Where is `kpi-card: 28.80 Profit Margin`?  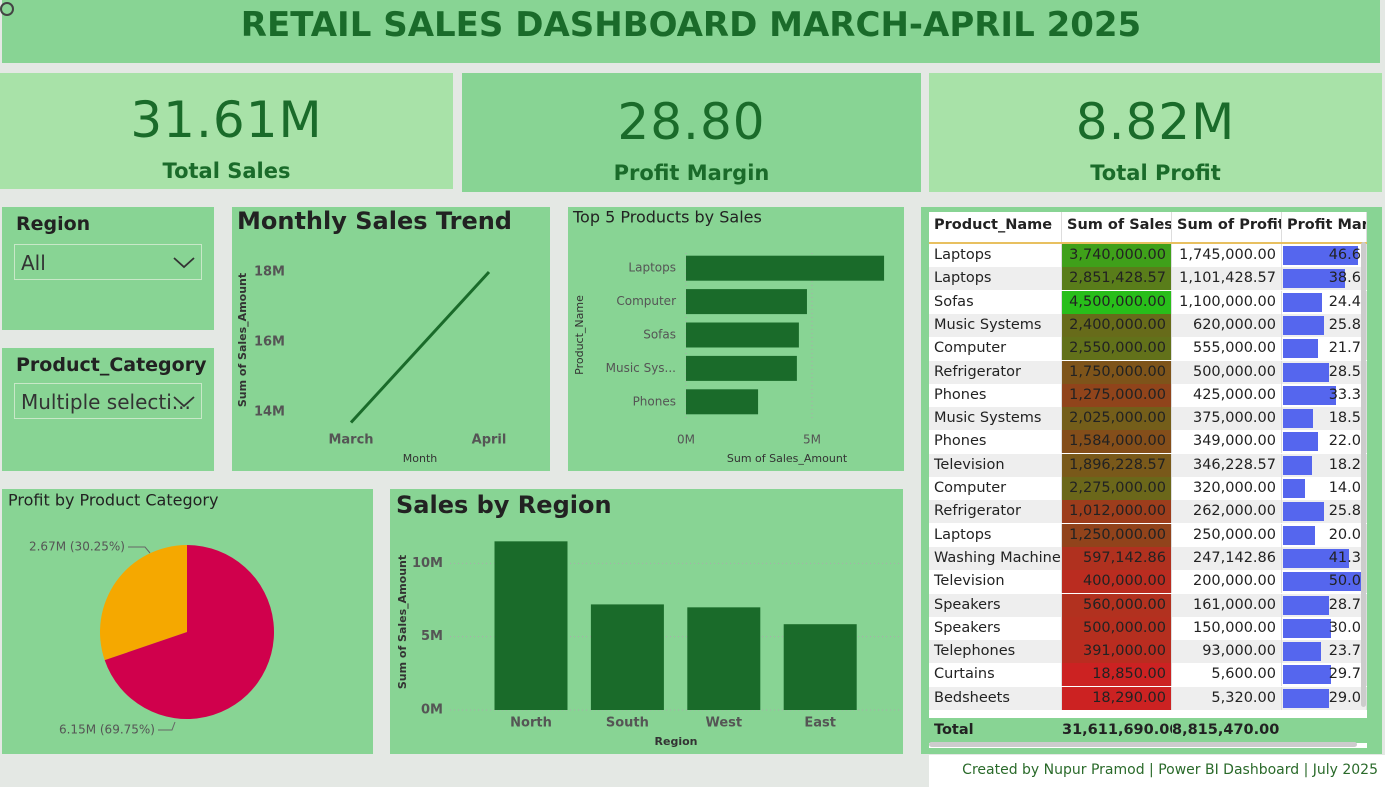 kpi-card: 28.80 Profit Margin is located at coordinates (691, 132).